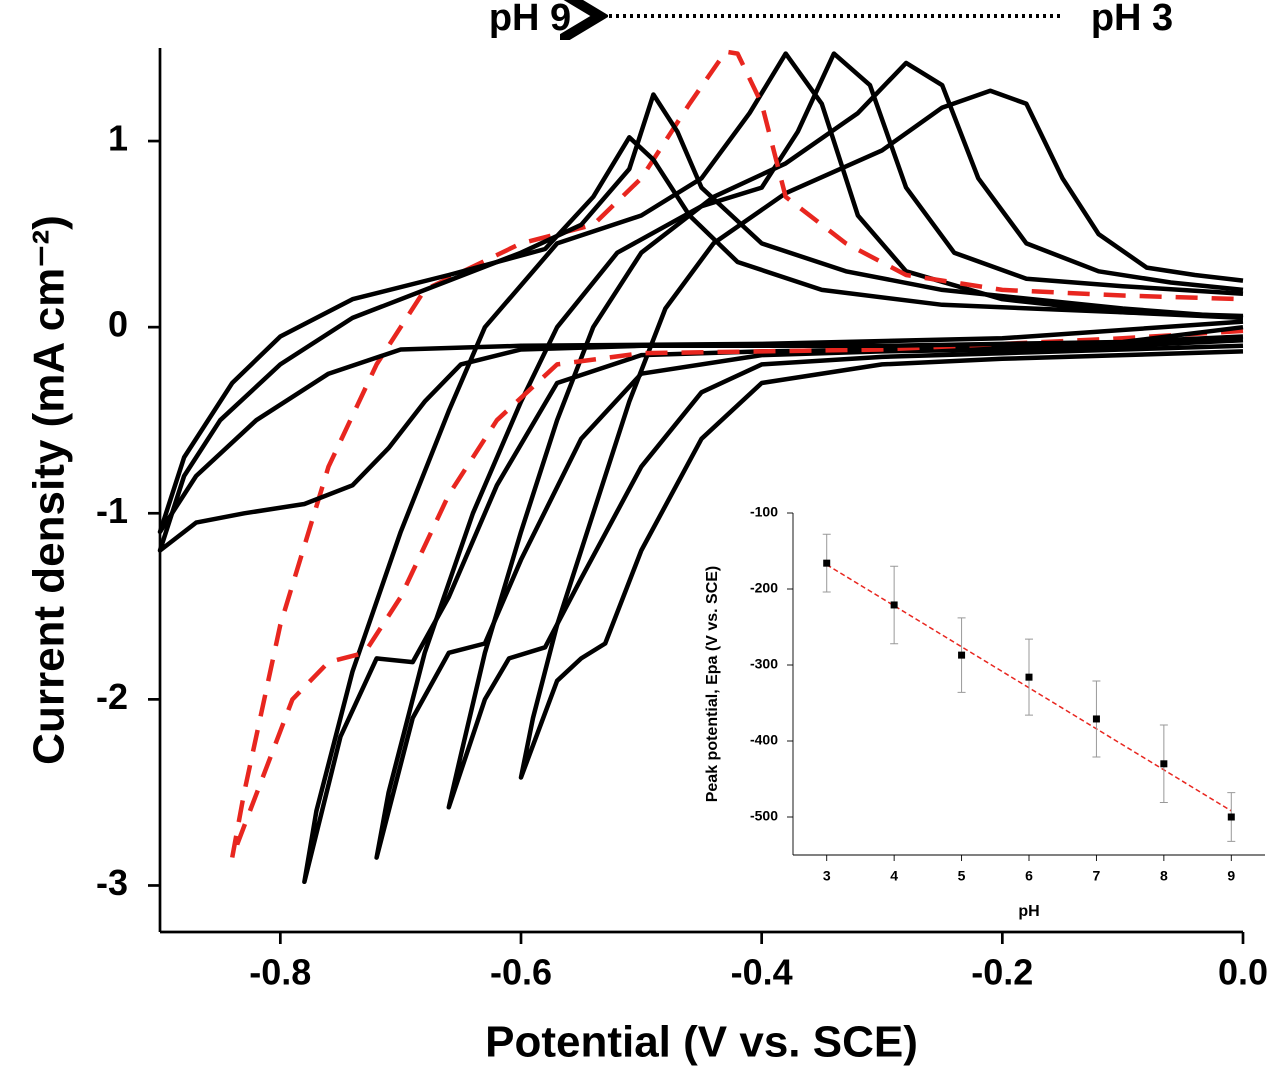  Describe the element at coordinates (764, 740) in the screenshot. I see `y-tick-label: -400` at that location.